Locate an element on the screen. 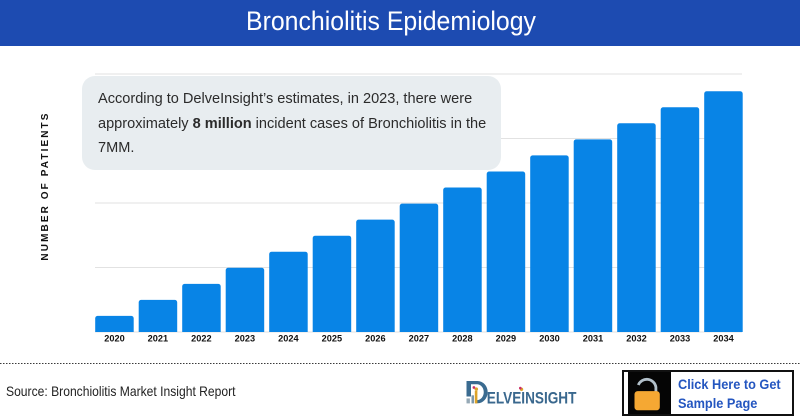  svg-text: 2028 is located at coordinates (462, 339).